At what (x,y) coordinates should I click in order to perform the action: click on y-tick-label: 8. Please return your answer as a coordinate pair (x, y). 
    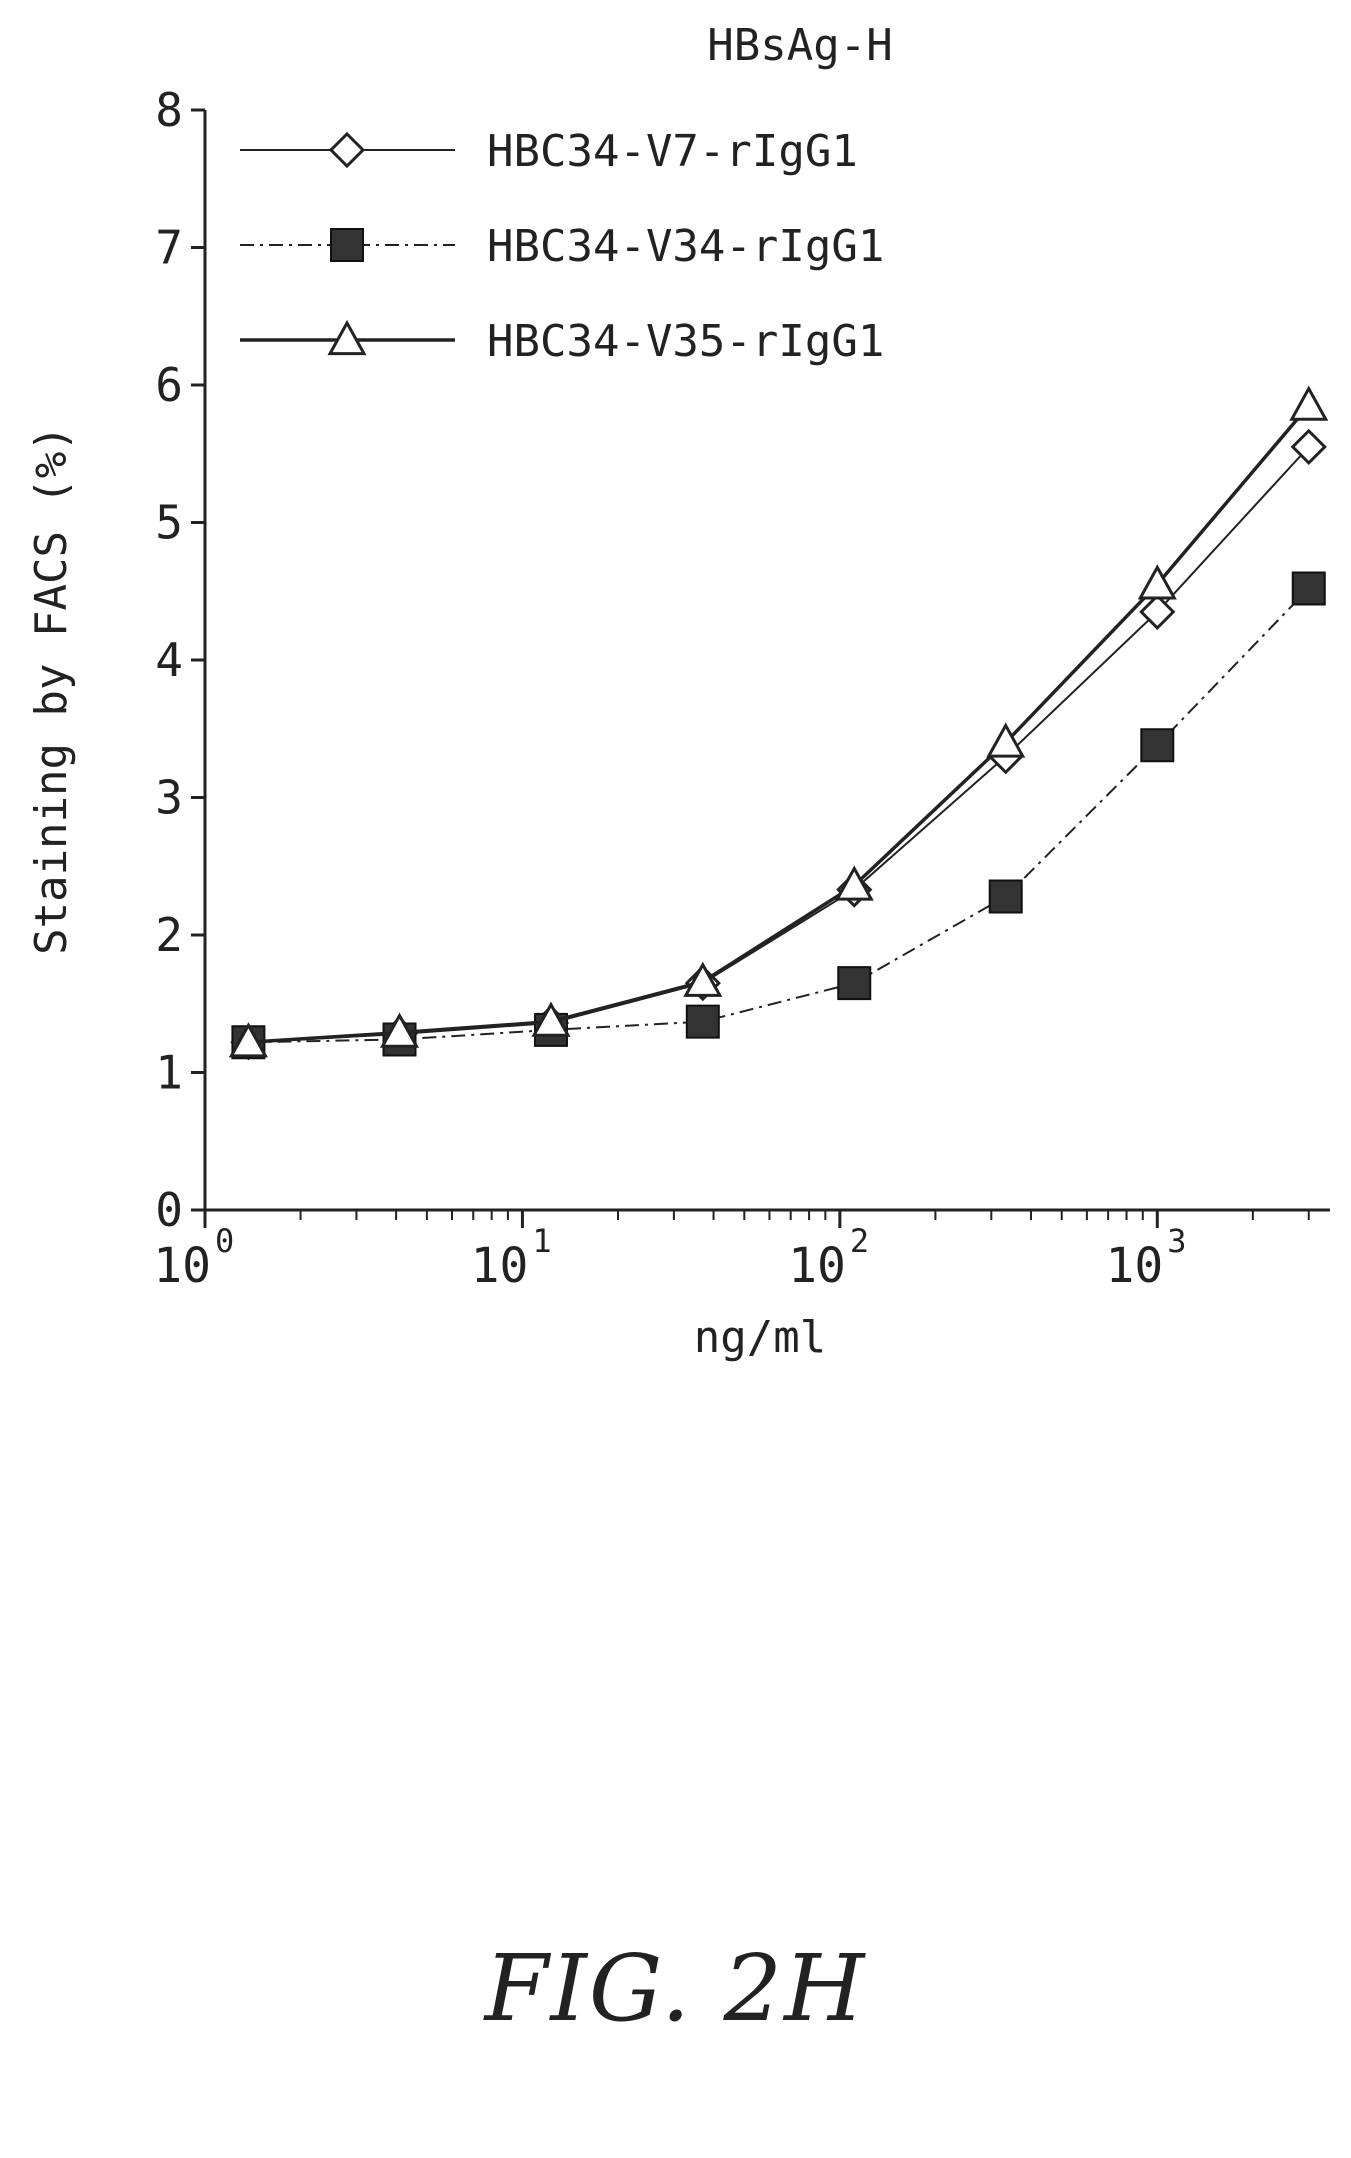
    Looking at the image, I should click on (169, 110).